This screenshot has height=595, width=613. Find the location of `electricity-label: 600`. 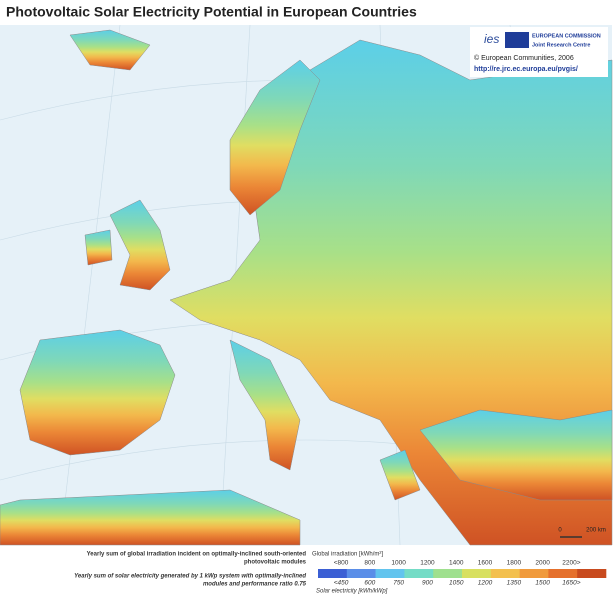

electricity-label: 600 is located at coordinates (369, 583).